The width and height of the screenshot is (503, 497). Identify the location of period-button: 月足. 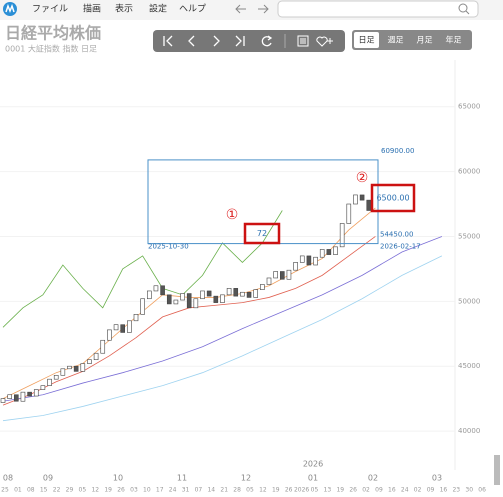
(425, 40).